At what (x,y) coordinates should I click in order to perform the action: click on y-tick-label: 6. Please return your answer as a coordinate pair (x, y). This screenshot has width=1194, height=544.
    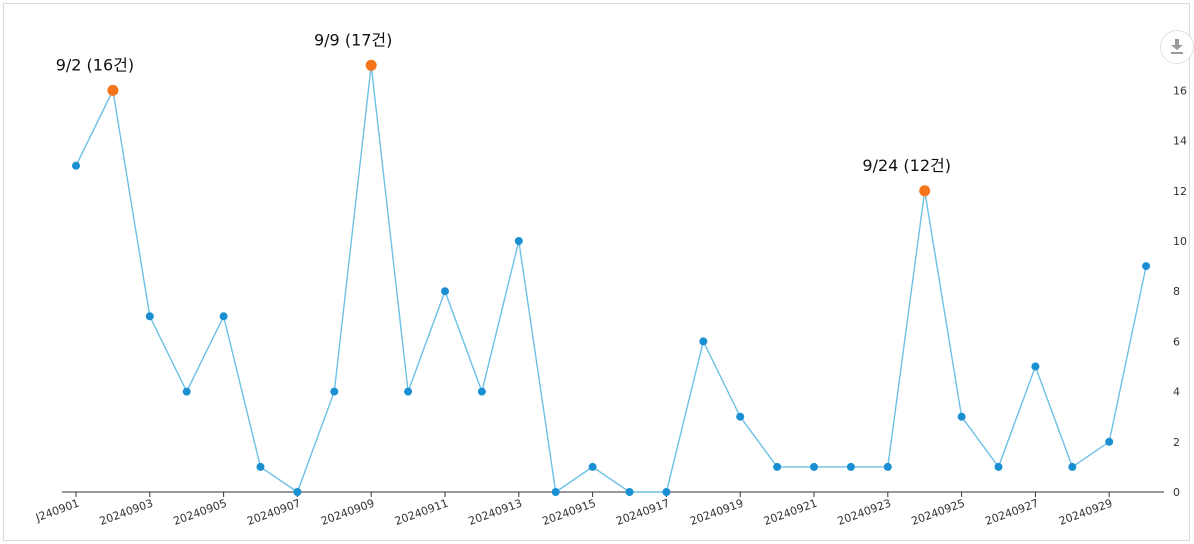
    Looking at the image, I should click on (1176, 341).